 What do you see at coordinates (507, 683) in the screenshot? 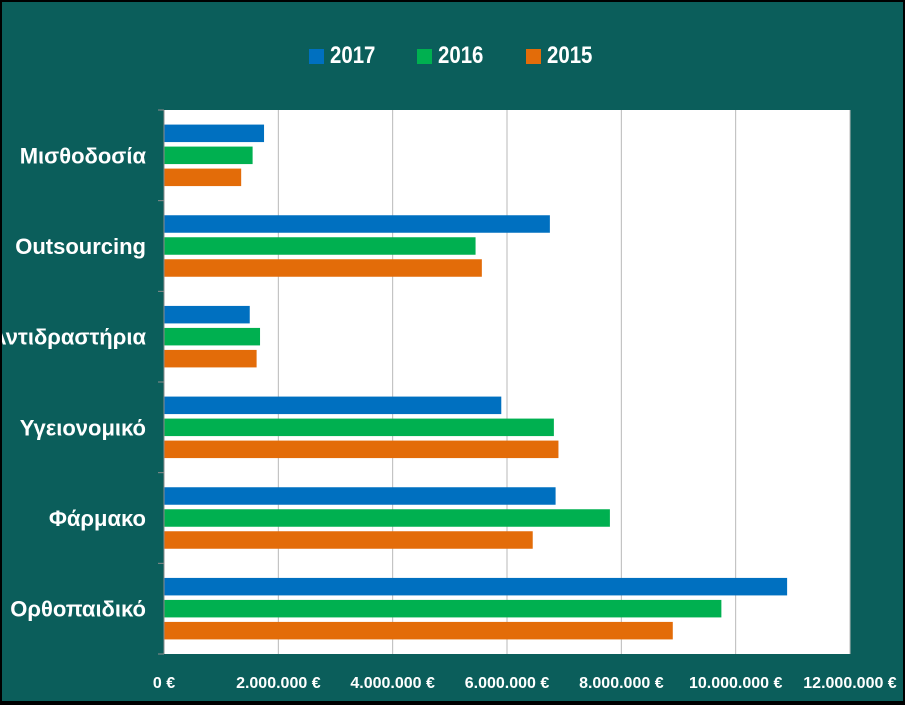
I see `x-tick-label: 6.000.000 €` at bounding box center [507, 683].